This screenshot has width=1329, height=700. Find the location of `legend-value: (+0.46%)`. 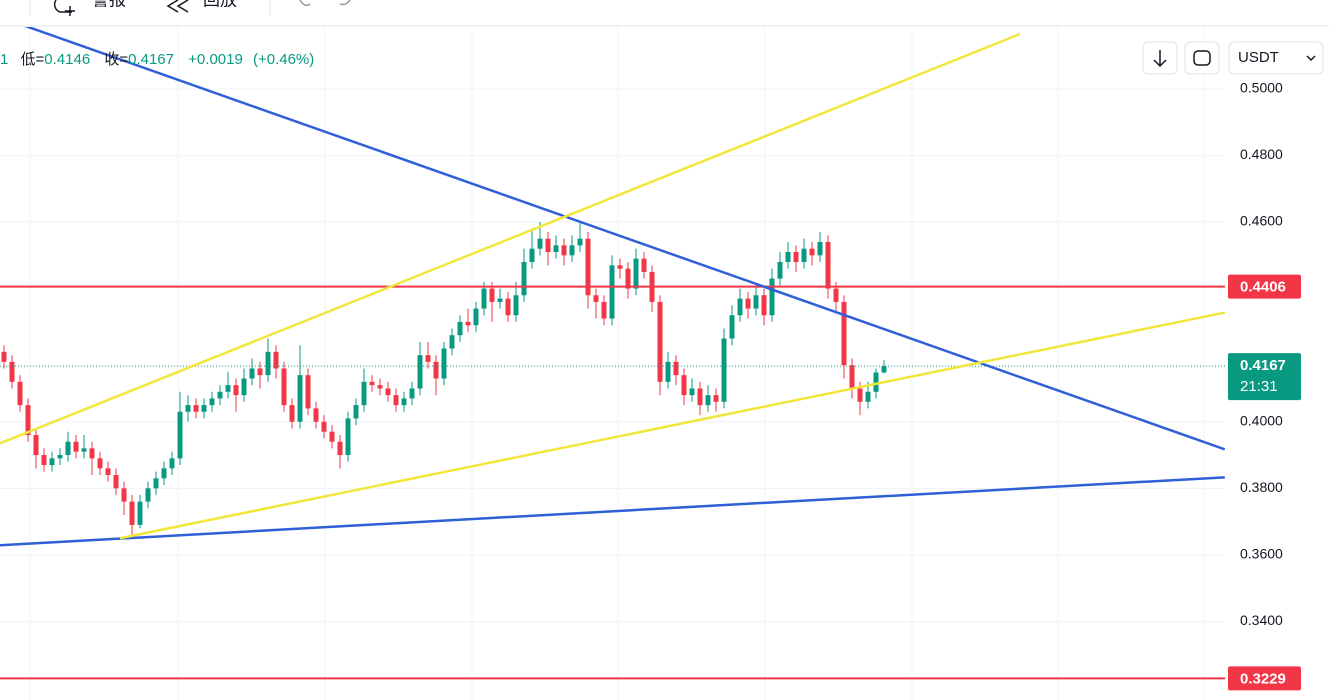

legend-value: (+0.46%) is located at coordinates (283, 59).